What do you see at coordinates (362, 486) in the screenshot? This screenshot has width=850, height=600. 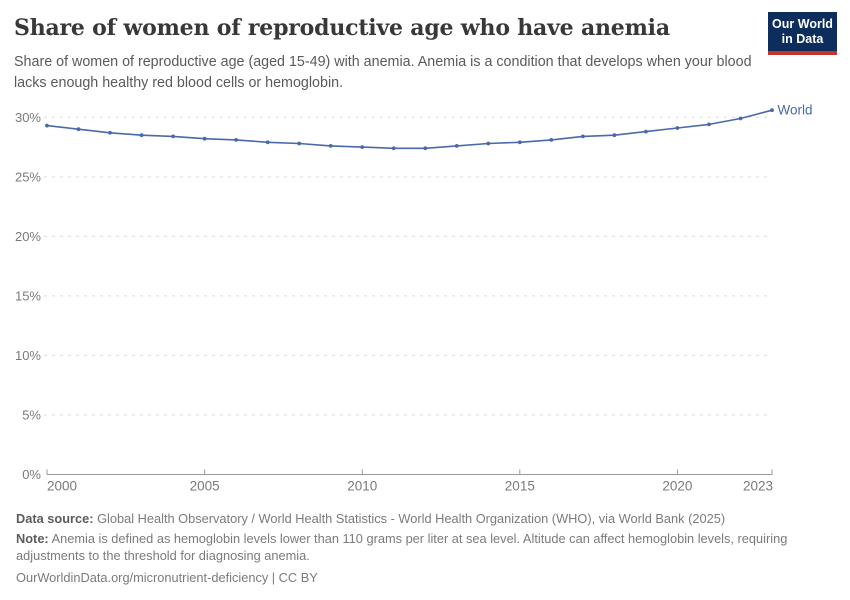 I see `x-tick-label-2010: 2010` at bounding box center [362, 486].